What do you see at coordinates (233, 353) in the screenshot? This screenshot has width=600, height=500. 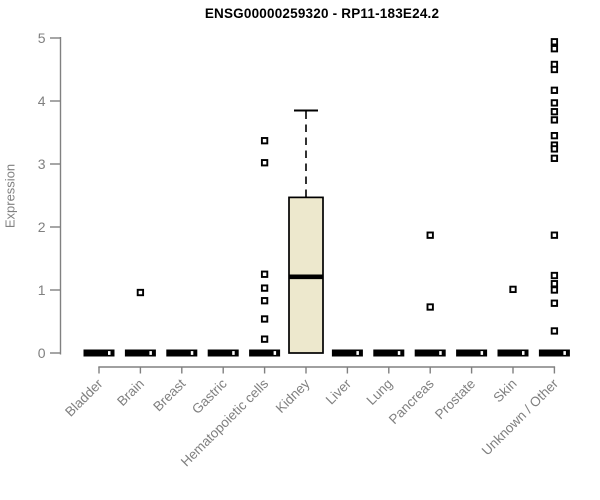 I see `zero-box-notch-gastric` at bounding box center [233, 353].